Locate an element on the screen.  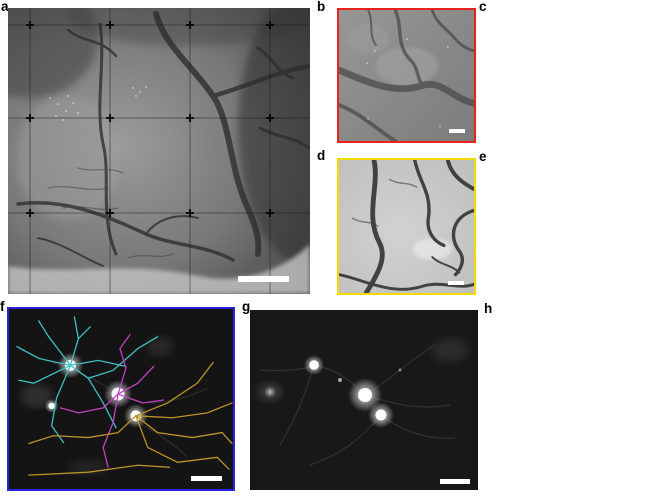
panel-g-roi-image is located at coordinates (364, 400).